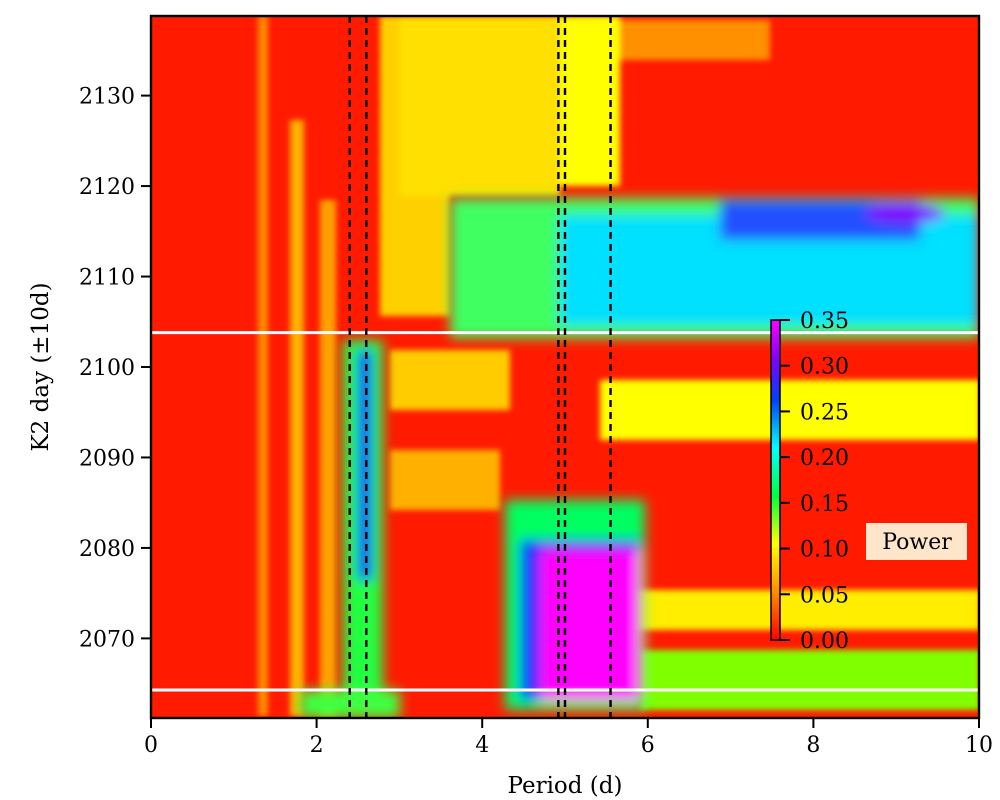  I want to click on colorbar-title-background, so click(916, 541).